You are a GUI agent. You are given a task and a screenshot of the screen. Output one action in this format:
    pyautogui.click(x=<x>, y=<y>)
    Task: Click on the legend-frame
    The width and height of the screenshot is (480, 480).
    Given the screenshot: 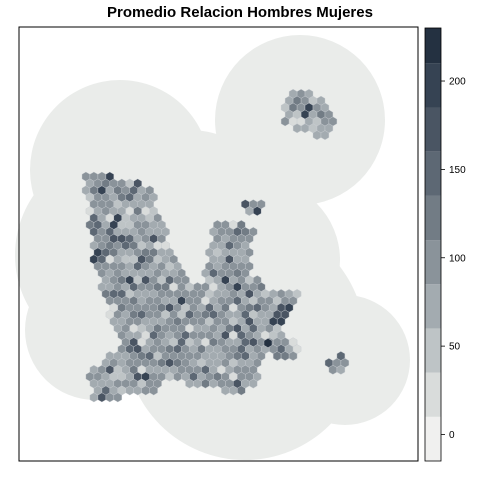 What is the action you would take?
    pyautogui.click(x=433, y=244)
    